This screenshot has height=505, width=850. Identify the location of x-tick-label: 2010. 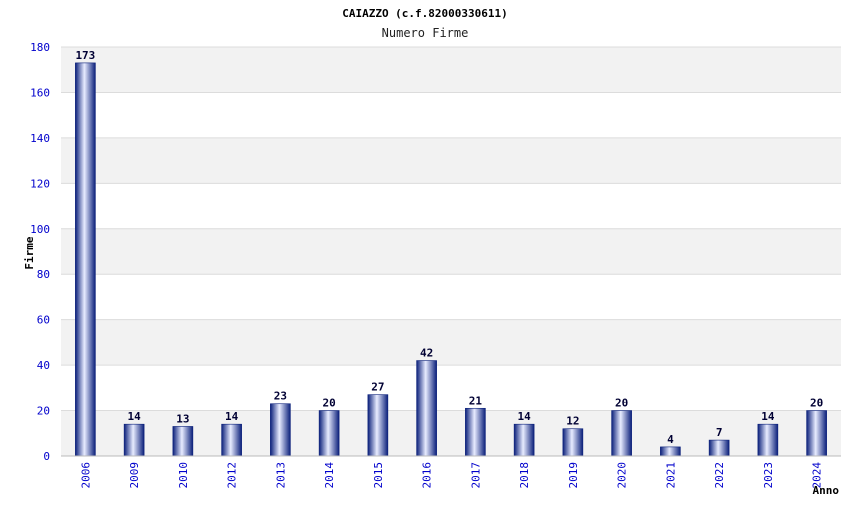
(183, 475).